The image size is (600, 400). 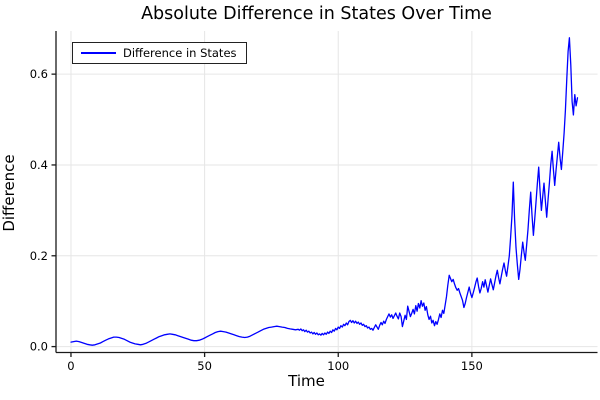 I want to click on x-axis-label: Time, so click(x=306, y=381).